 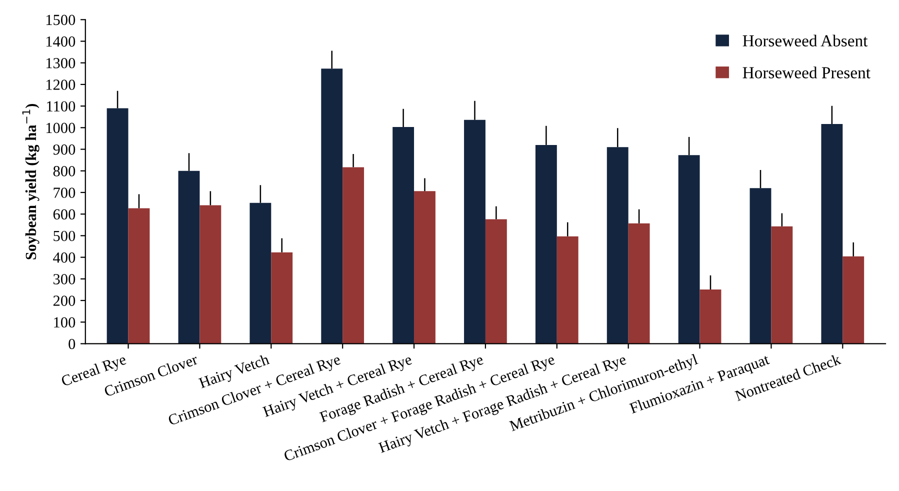 I want to click on y-tick-label: 400, so click(x=64, y=257).